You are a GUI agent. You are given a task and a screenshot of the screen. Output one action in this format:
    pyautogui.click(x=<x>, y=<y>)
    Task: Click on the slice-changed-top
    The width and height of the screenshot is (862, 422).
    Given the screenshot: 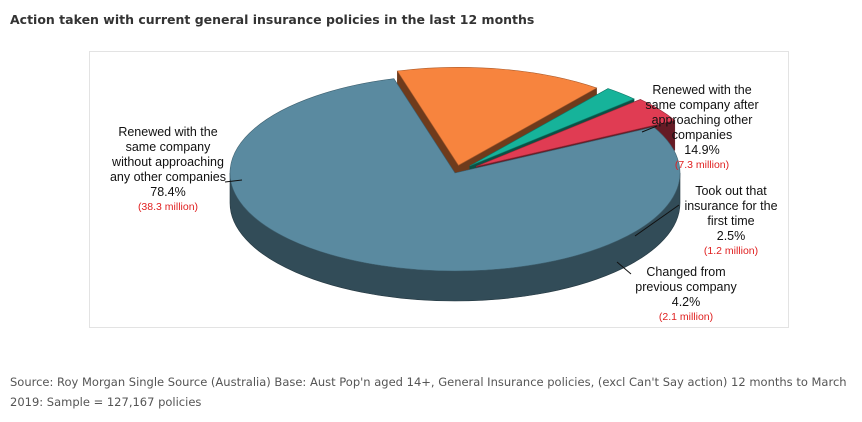 What is the action you would take?
    pyautogui.click(x=576, y=133)
    